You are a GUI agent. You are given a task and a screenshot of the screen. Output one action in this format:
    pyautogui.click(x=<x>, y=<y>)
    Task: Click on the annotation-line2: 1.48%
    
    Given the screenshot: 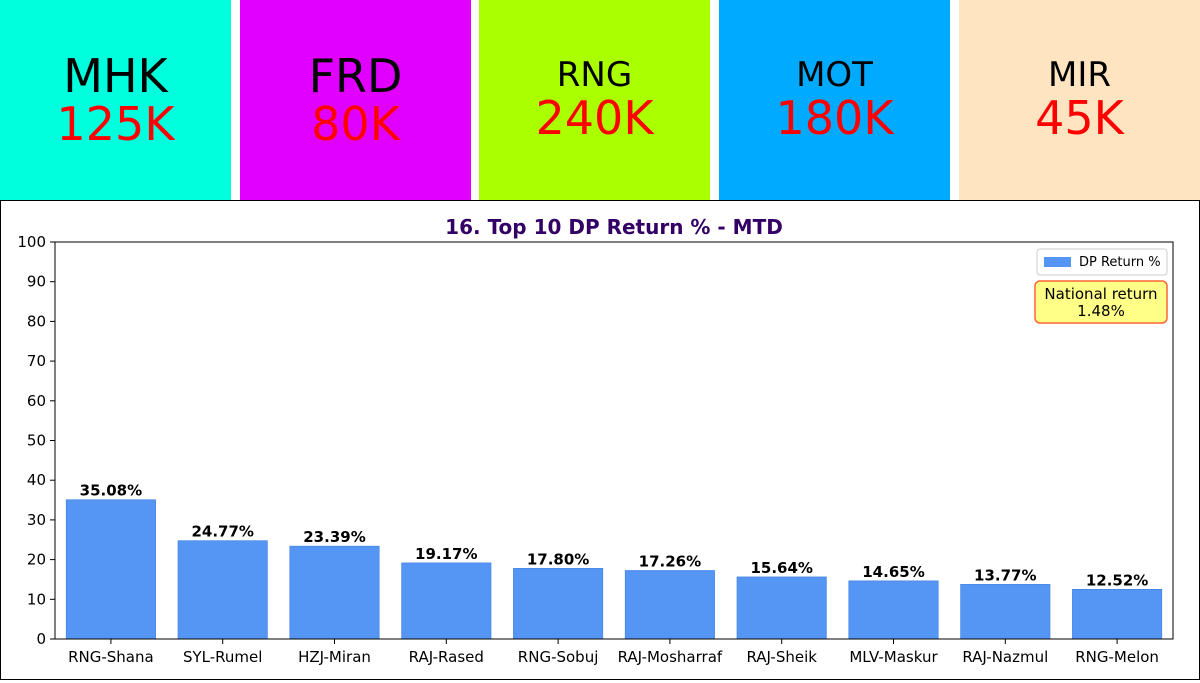 What is the action you would take?
    pyautogui.click(x=1101, y=311)
    